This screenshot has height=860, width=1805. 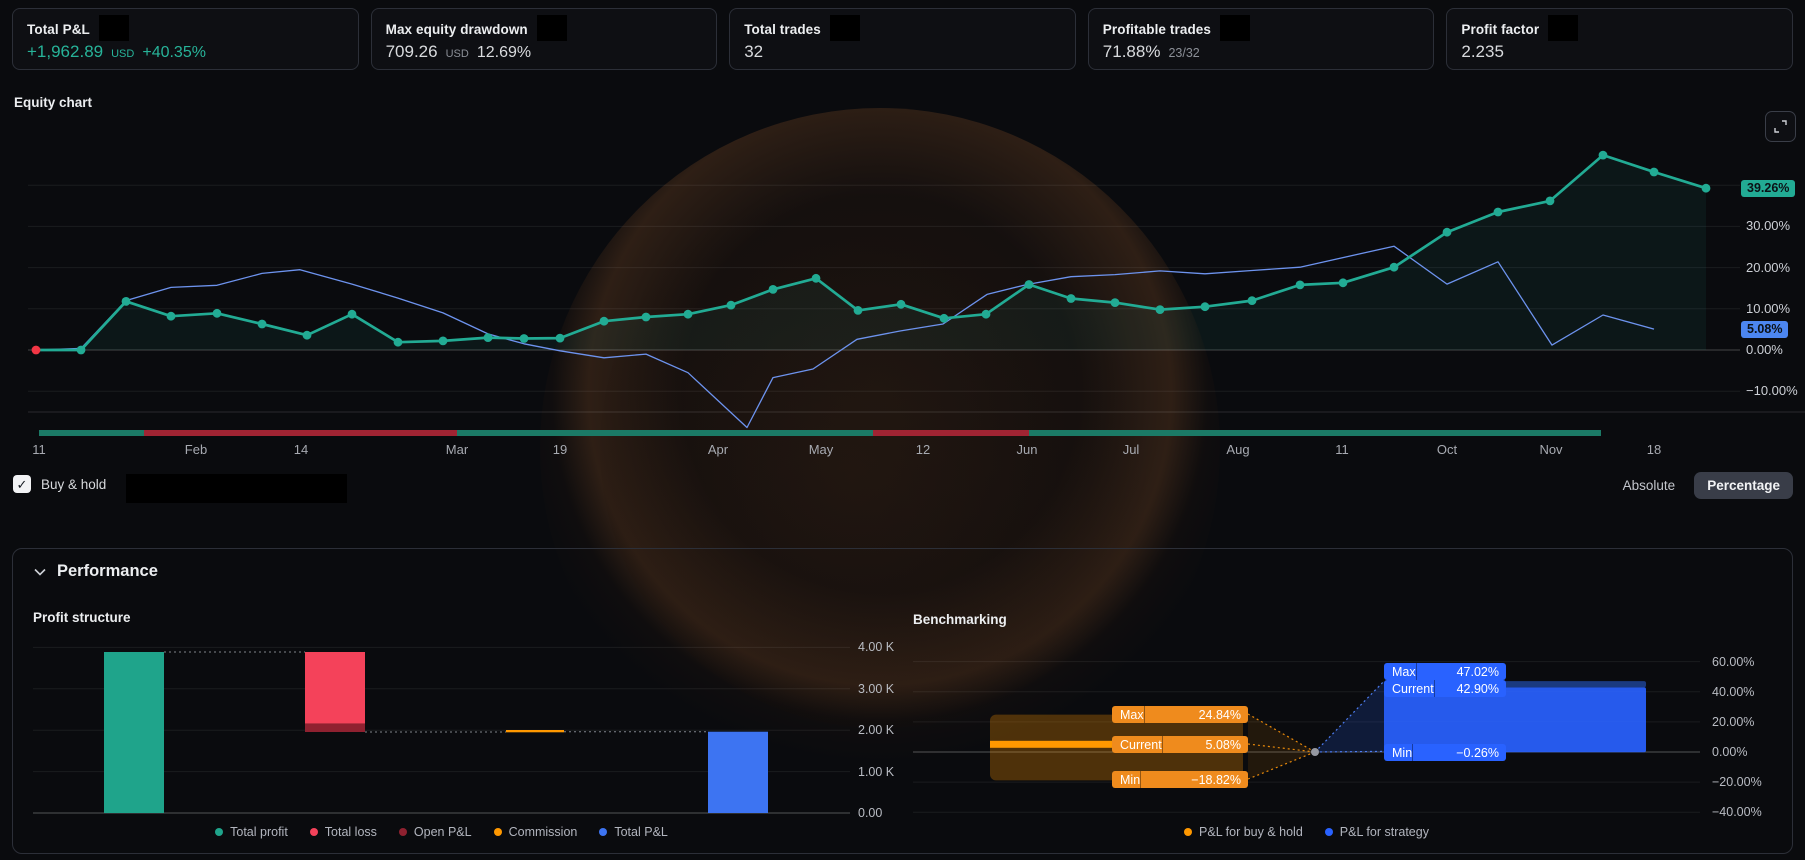 What do you see at coordinates (782, 29) in the screenshot?
I see `stat-card-title: Total trades` at bounding box center [782, 29].